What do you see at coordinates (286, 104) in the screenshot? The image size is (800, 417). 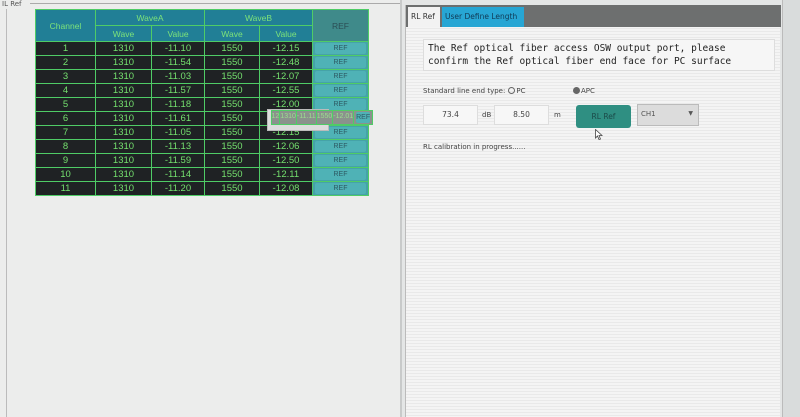 I see `cell-vb: -12.00` at bounding box center [286, 104].